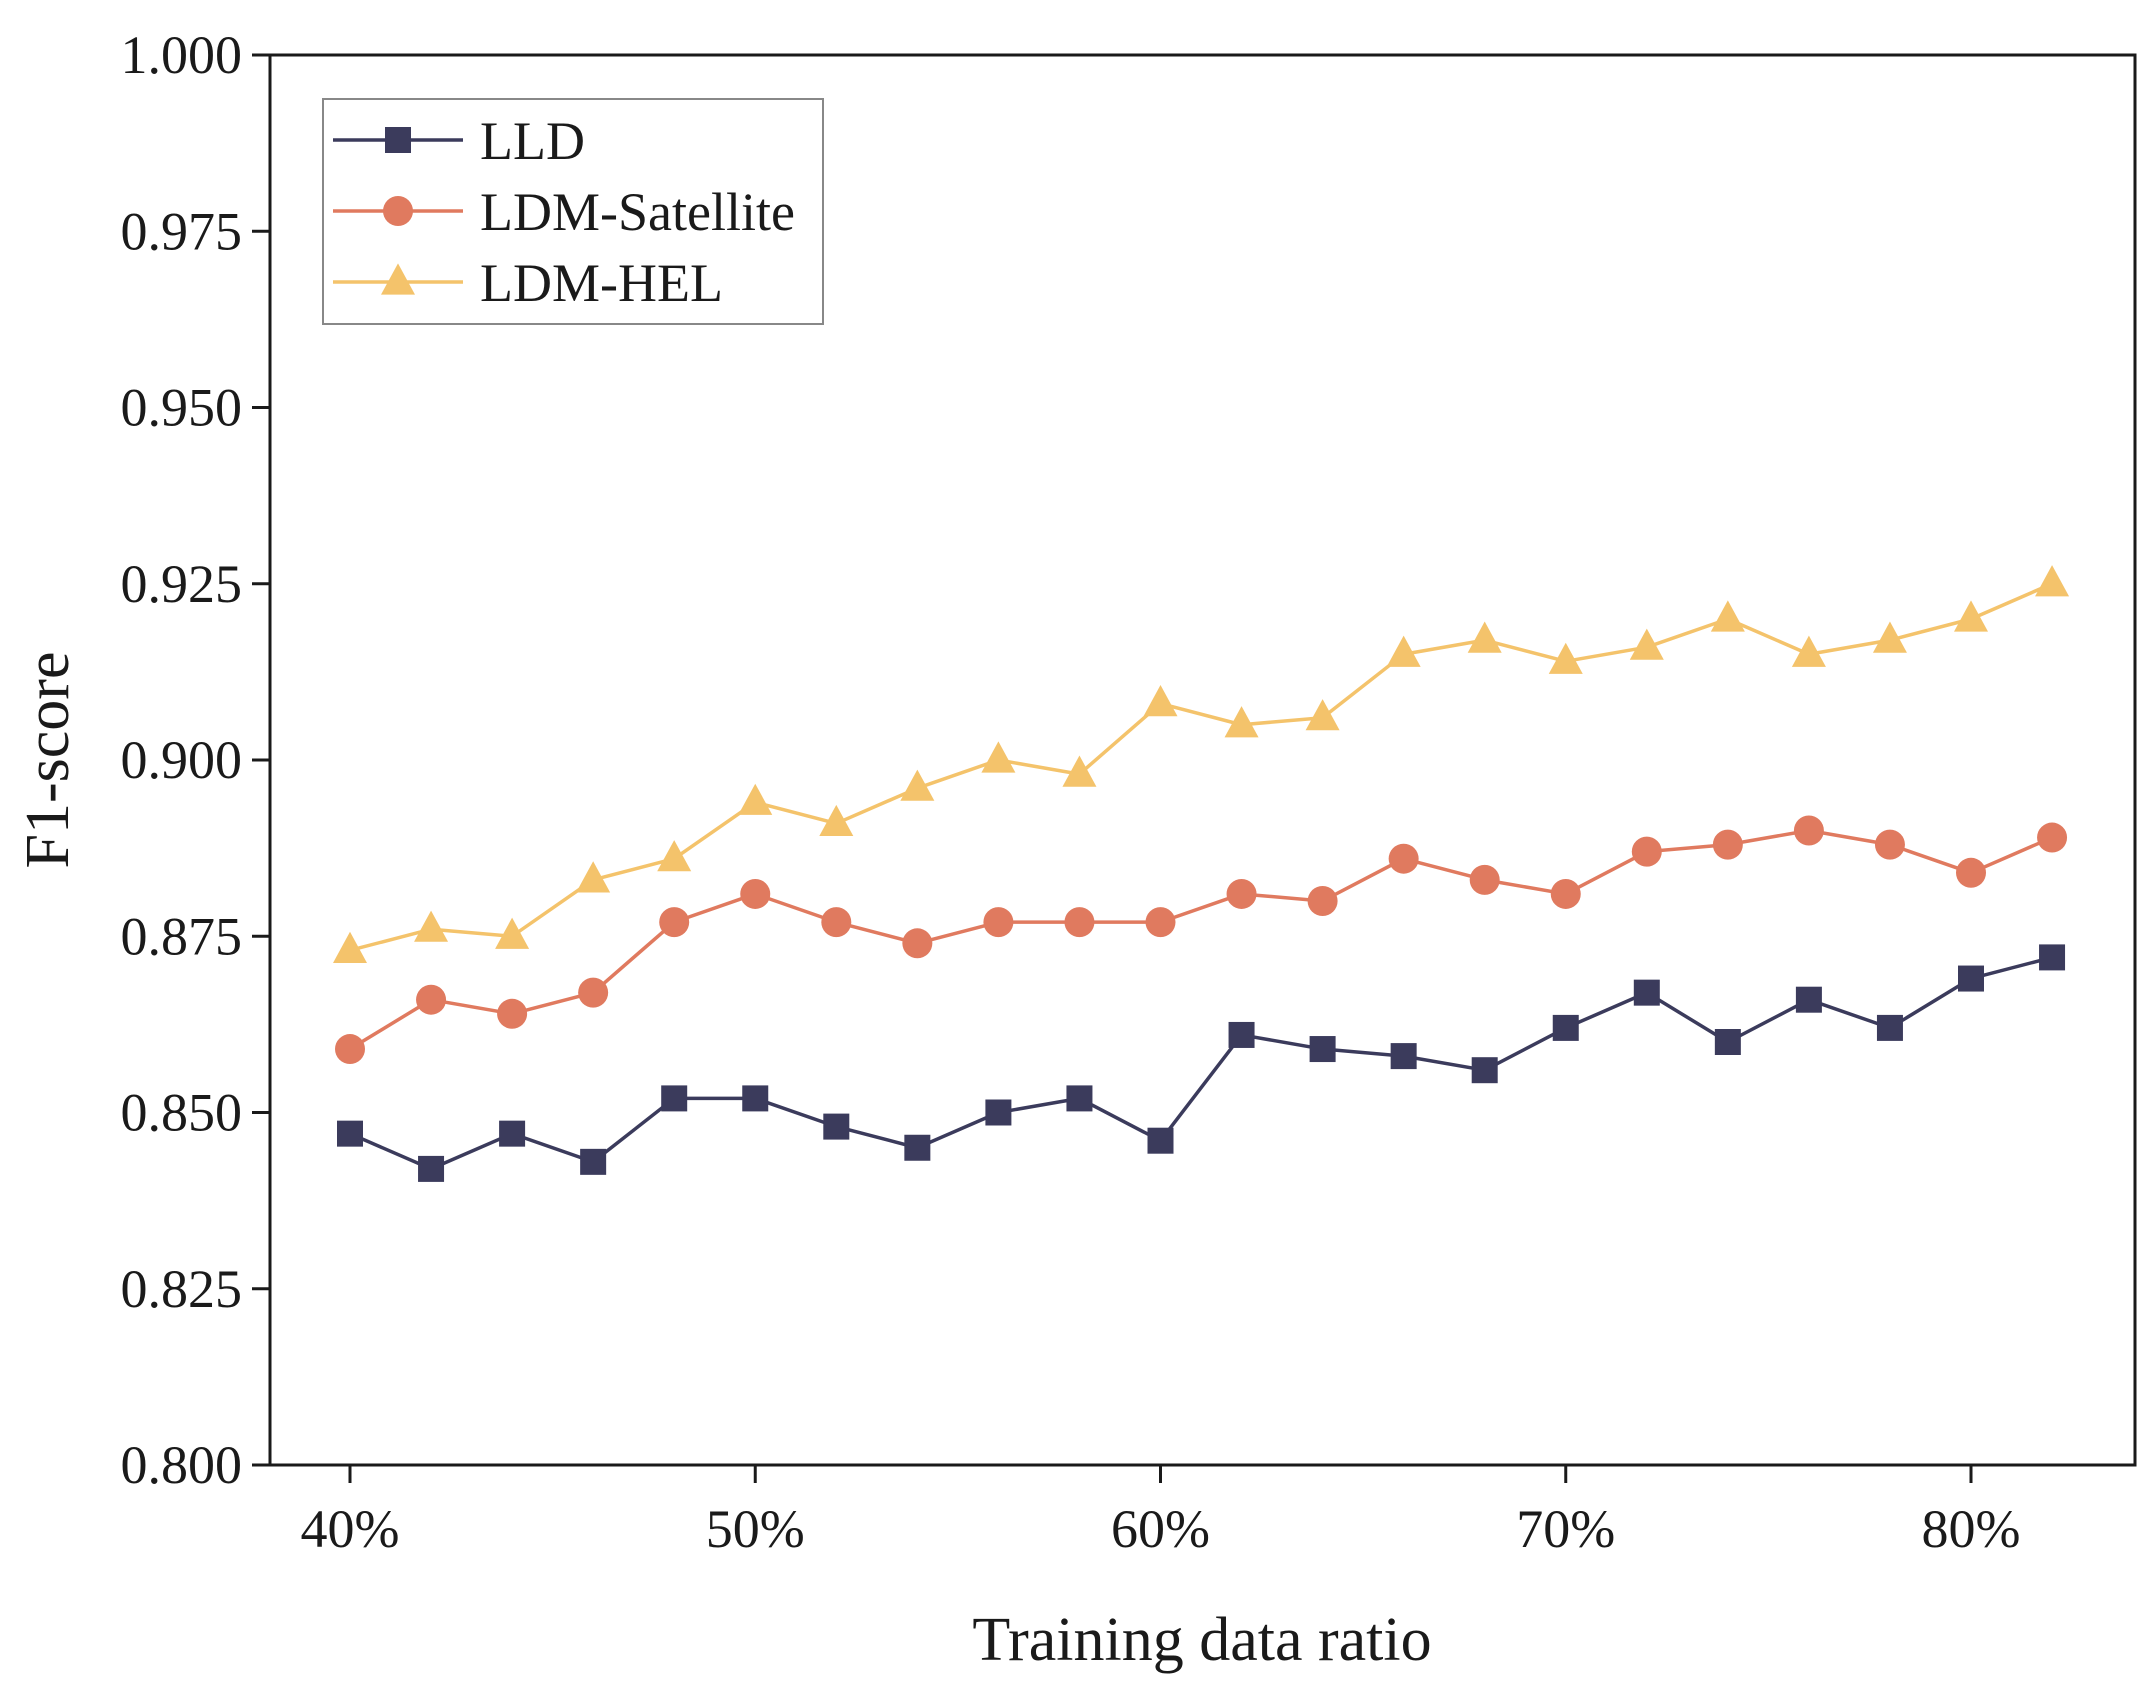 The height and width of the screenshot is (1704, 2150). I want to click on legend-entry-ldm-satellite: LDM-Satellite, so click(564, 212).